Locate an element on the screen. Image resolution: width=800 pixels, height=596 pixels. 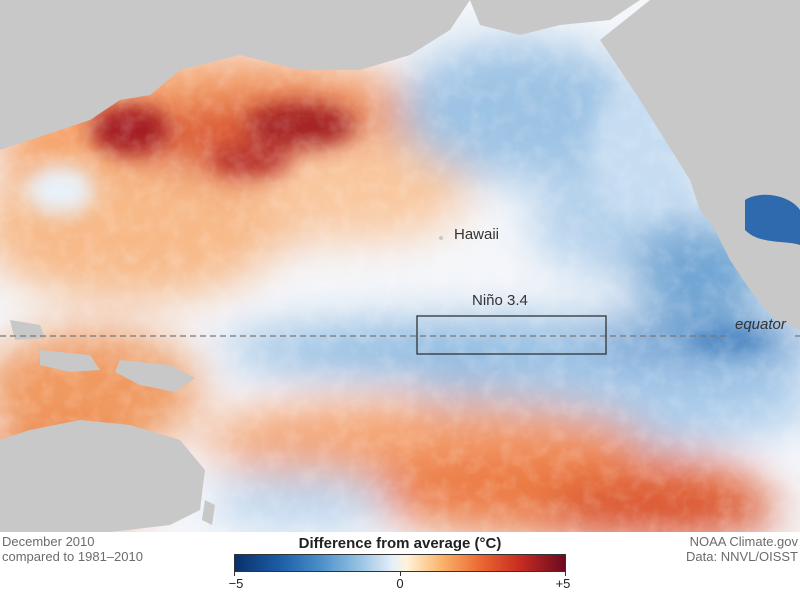
colorbar is located at coordinates (400, 563).